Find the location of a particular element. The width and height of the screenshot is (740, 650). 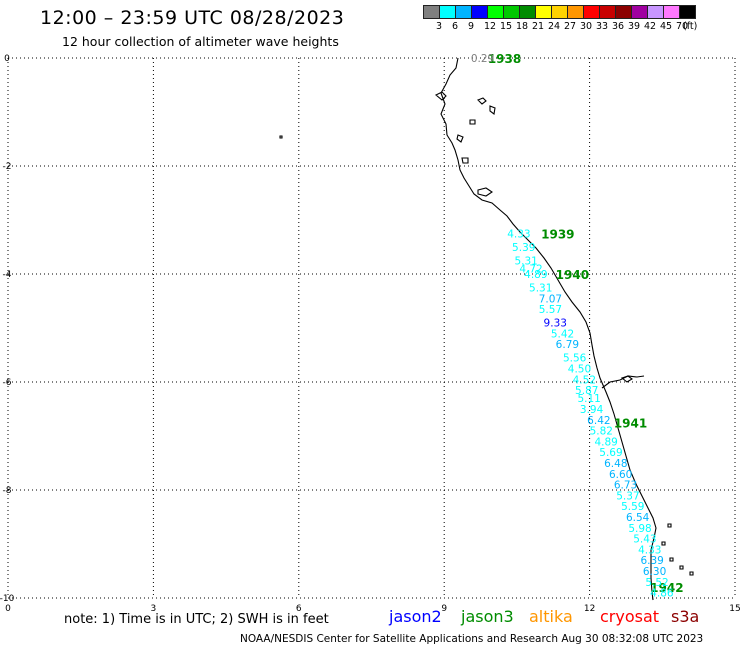

color-scale-label: 15 is located at coordinates (506, 26).